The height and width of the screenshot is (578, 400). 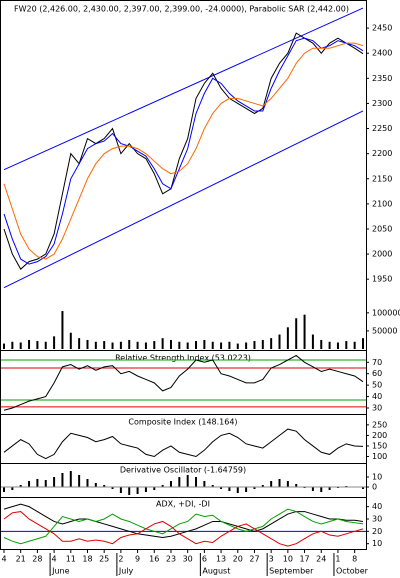 What do you see at coordinates (377, 373) in the screenshot?
I see `y-tick-label: 60` at bounding box center [377, 373].